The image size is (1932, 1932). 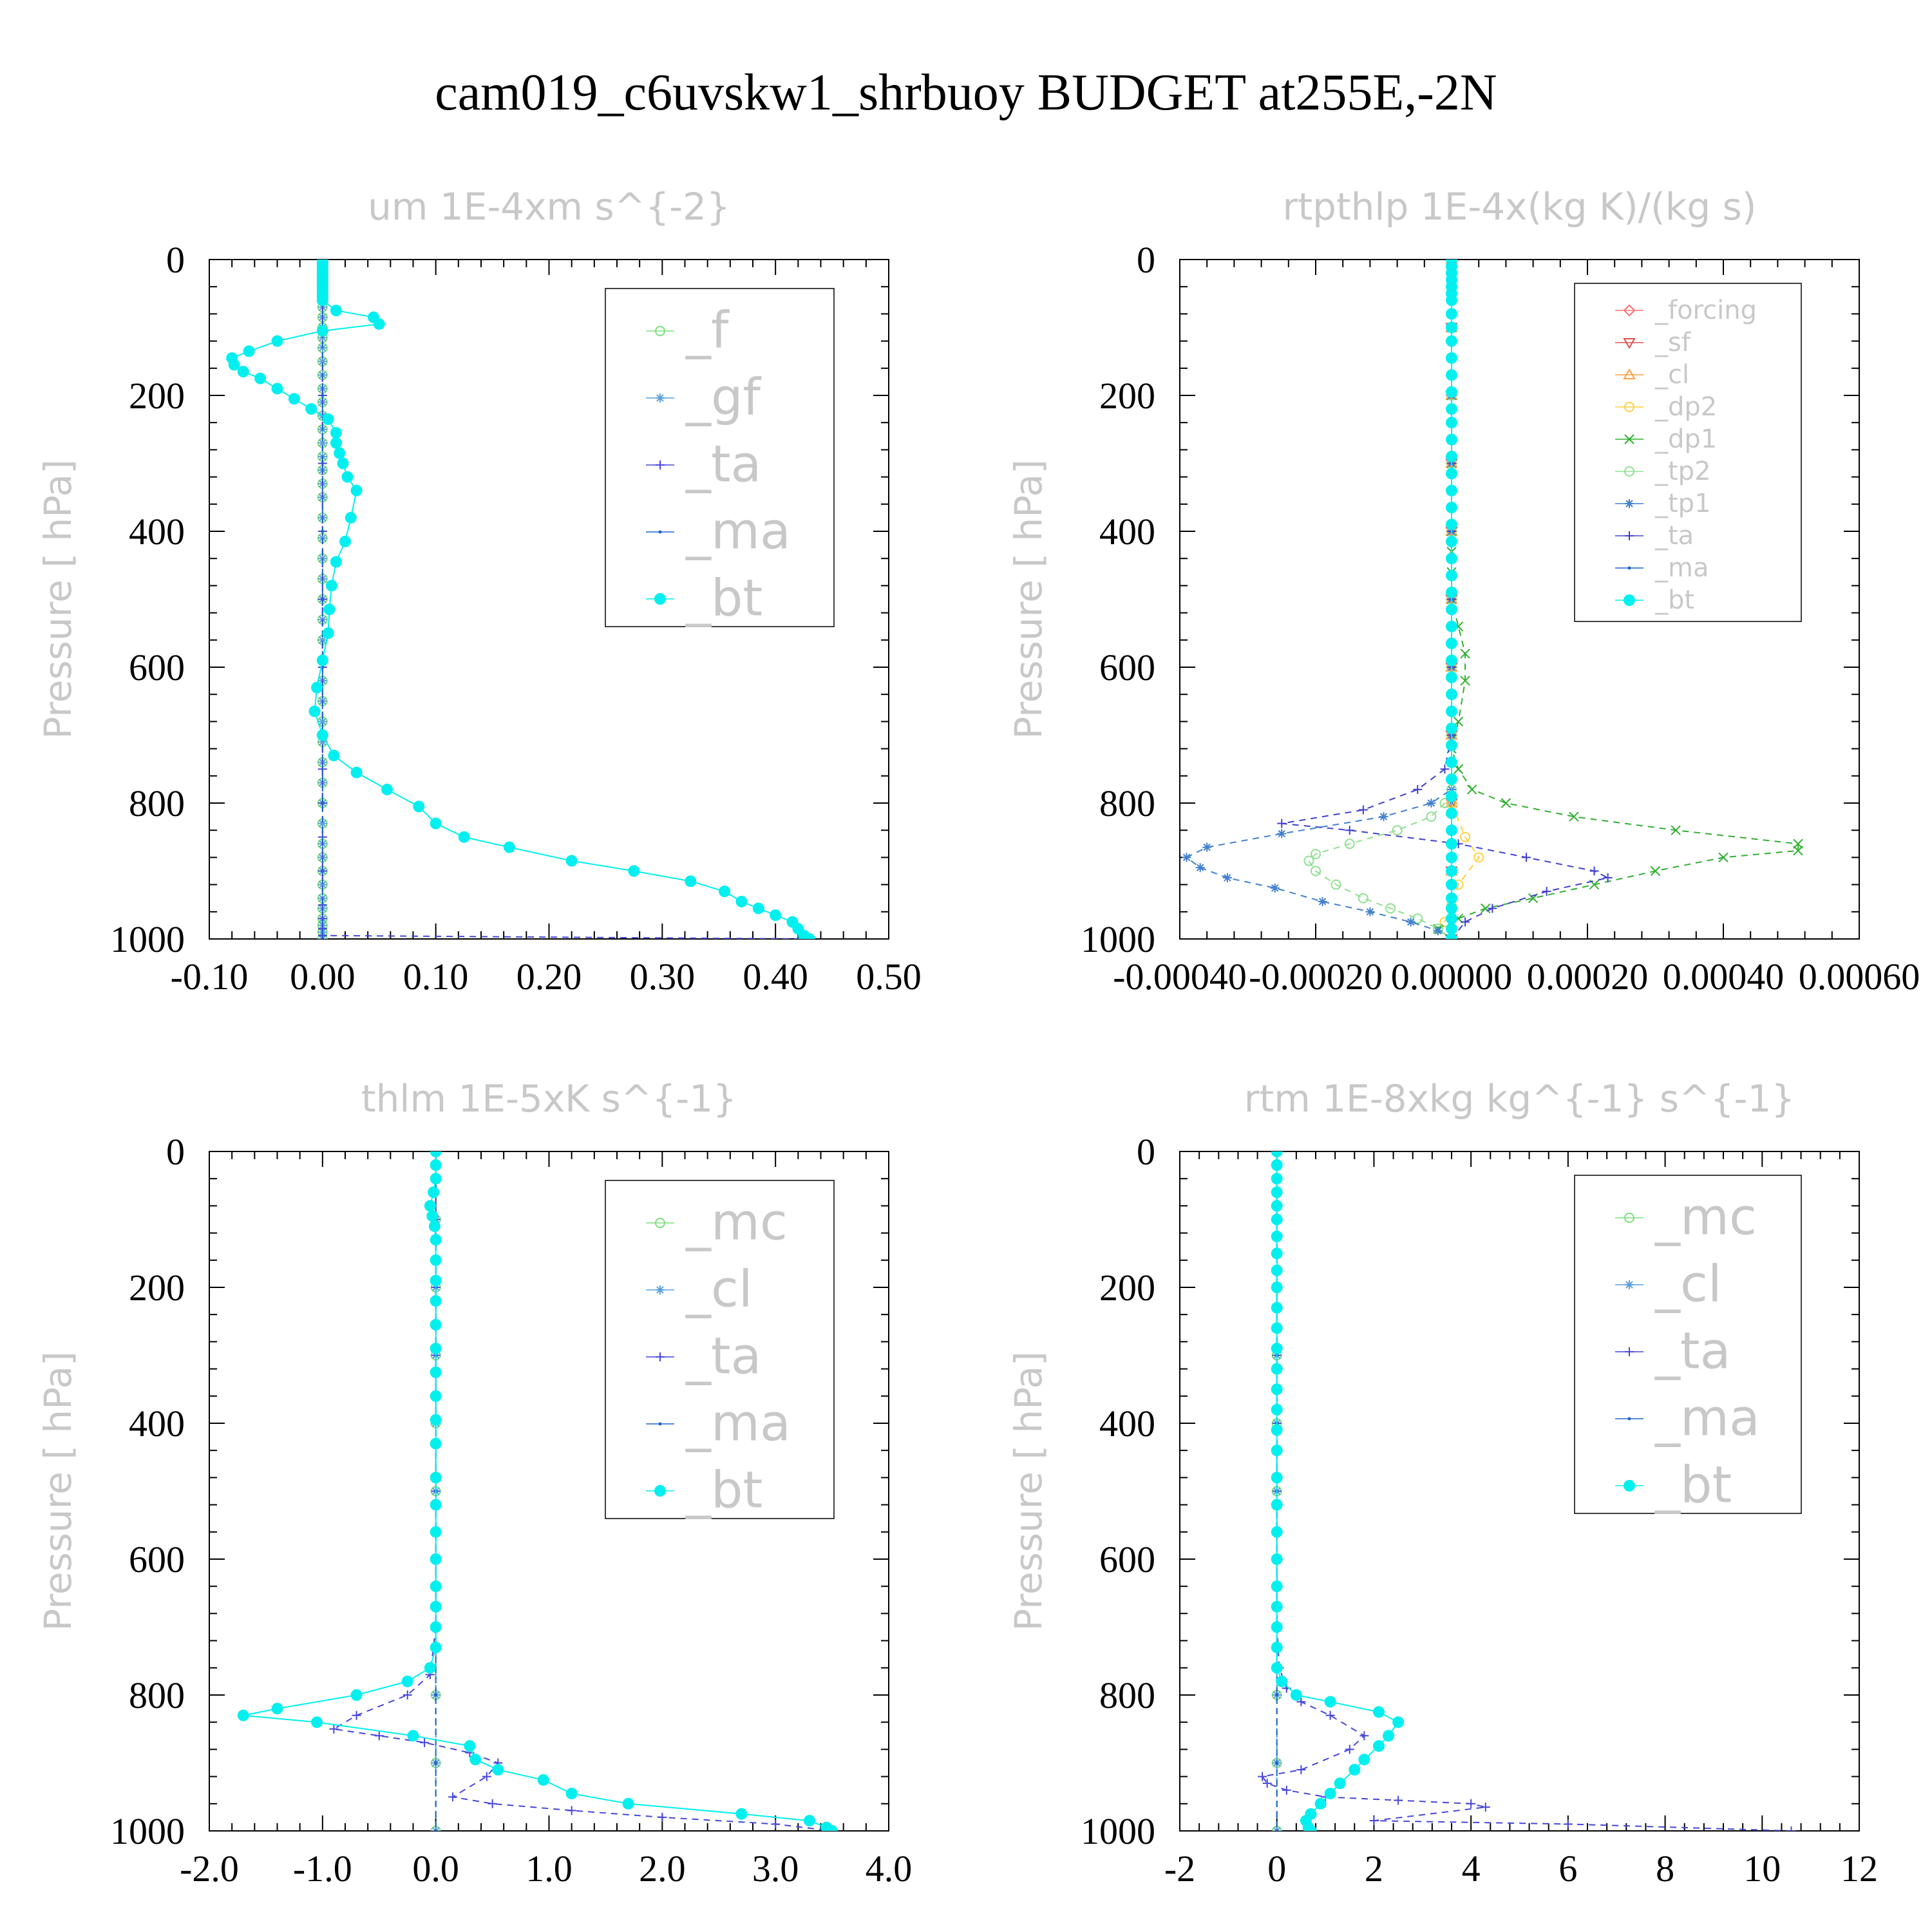 What do you see at coordinates (1180, 977) in the screenshot?
I see `x-tick-label: -0.00040` at bounding box center [1180, 977].